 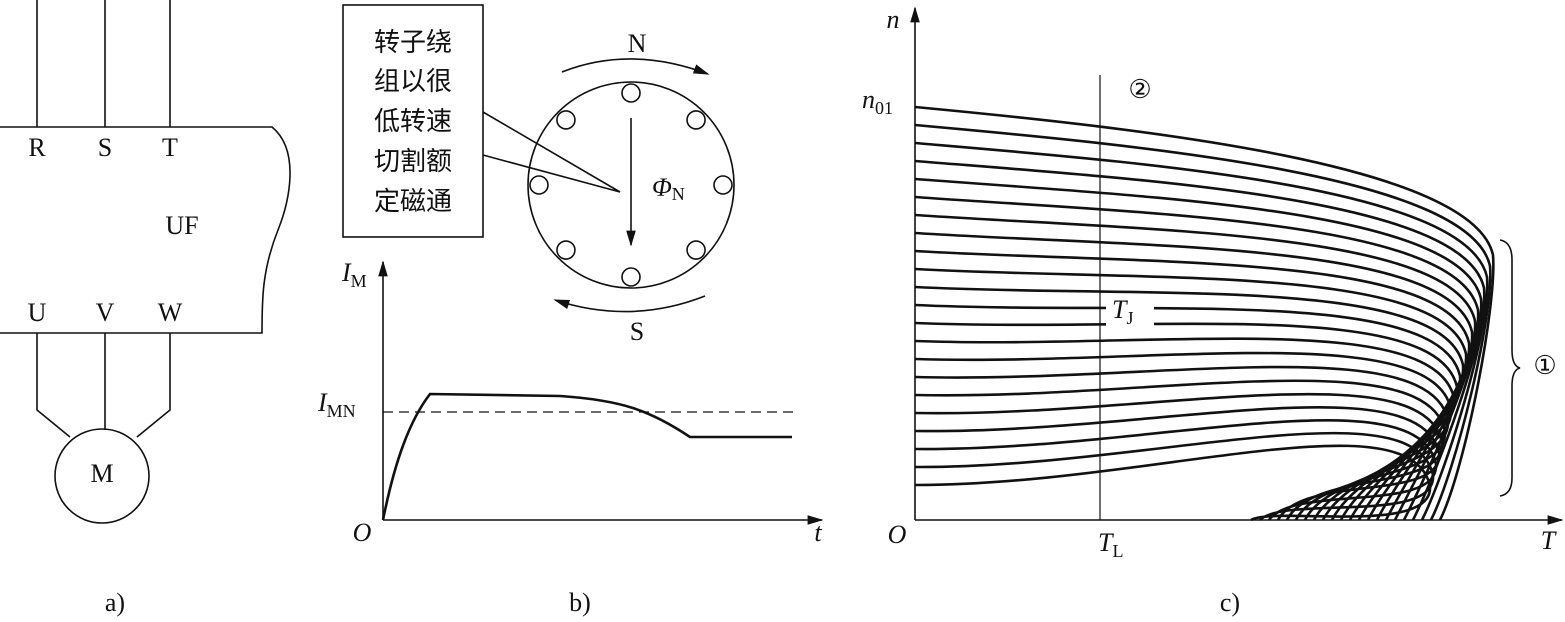 I want to click on y-axis-label: IM, so click(x=354, y=274).